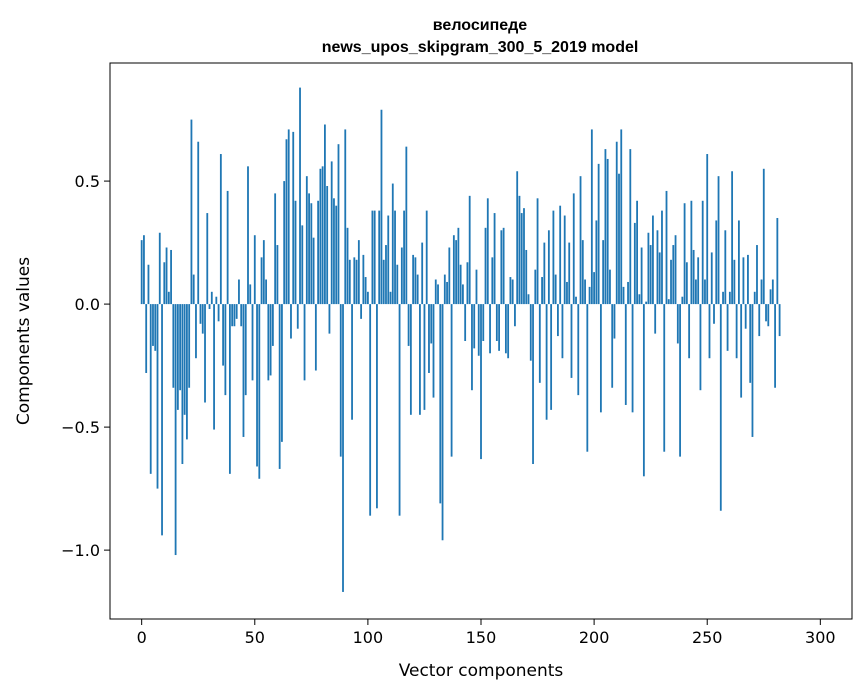  Describe the element at coordinates (480, 25) in the screenshot. I see `chart-title: велосипеде` at that location.